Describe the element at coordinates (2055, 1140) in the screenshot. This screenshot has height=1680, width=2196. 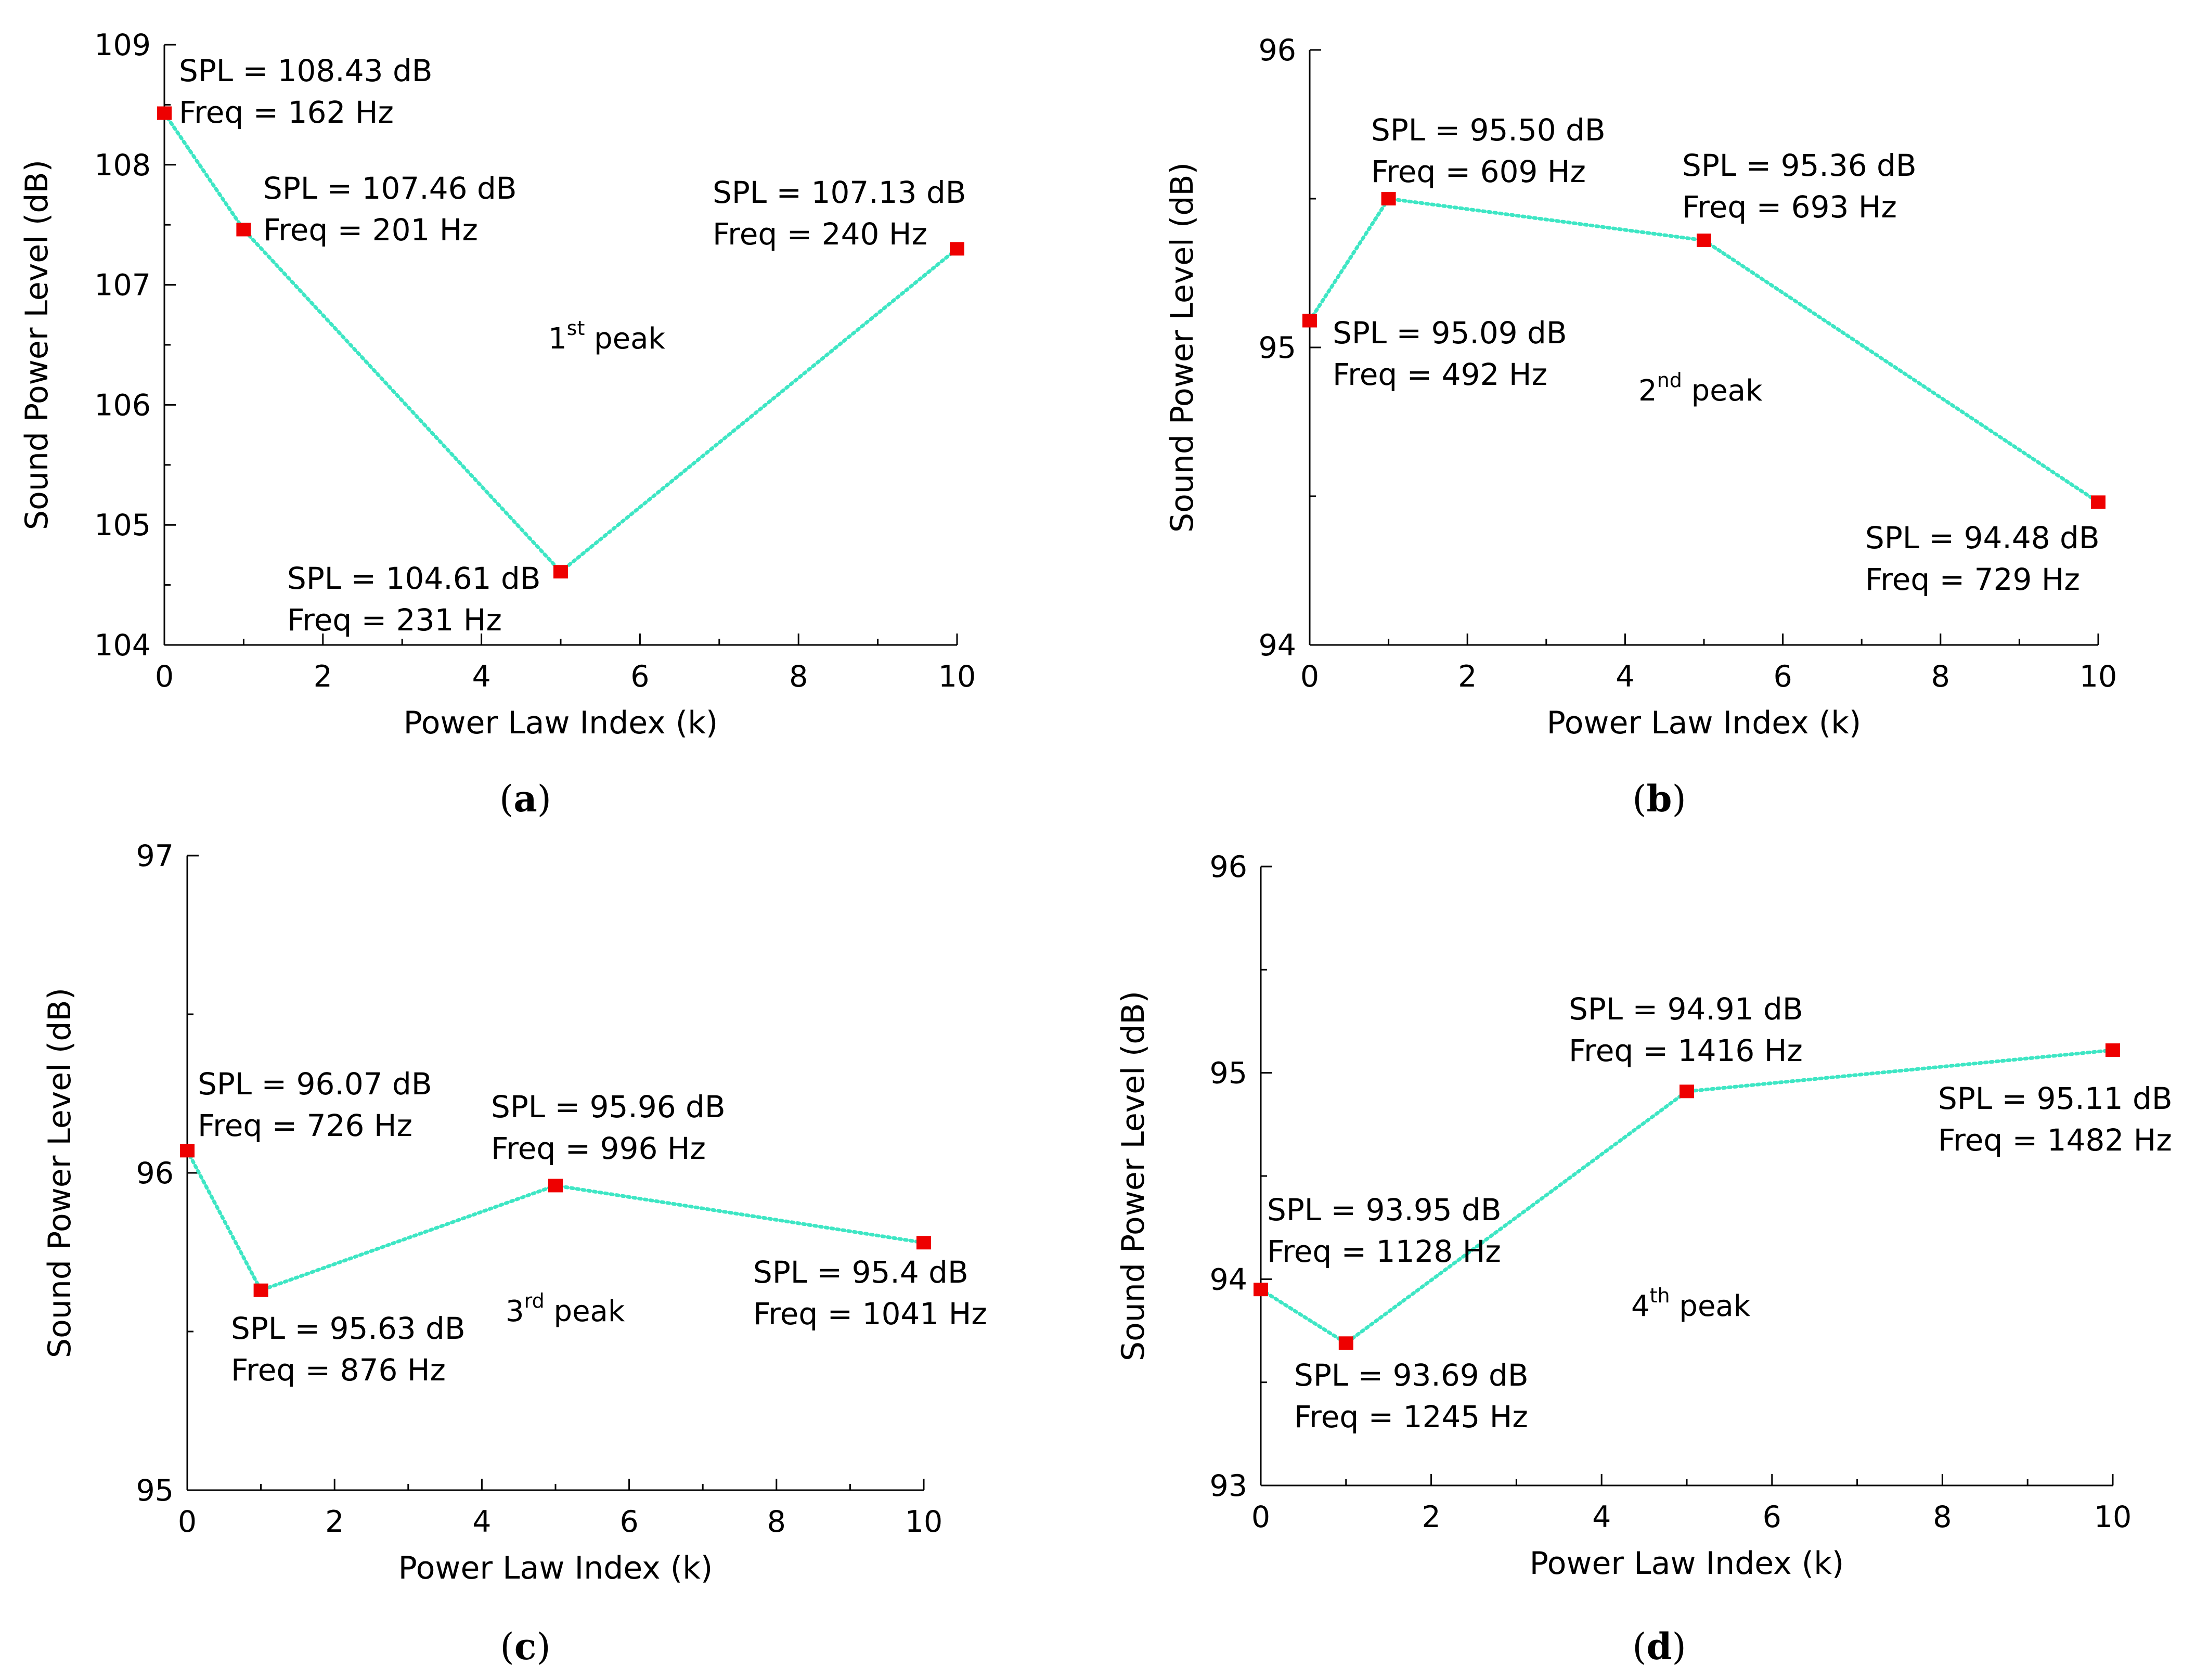
I see `freq-annotation: Freq = 1482 Hz` at that location.